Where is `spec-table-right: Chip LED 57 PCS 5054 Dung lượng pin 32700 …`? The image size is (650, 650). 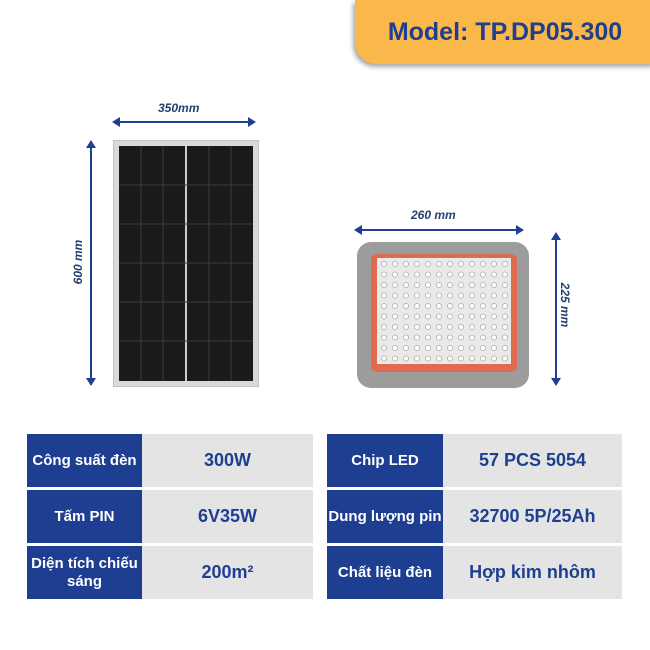 spec-table-right: Chip LED 57 PCS 5054 Dung lượng pin 32700 … is located at coordinates (474, 516).